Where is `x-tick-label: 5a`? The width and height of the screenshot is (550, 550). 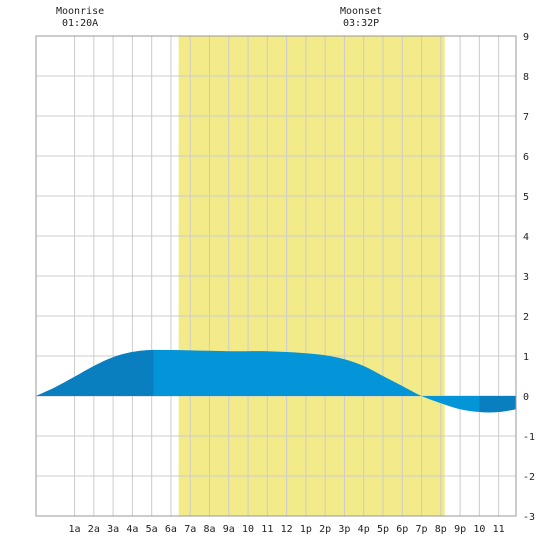 x-tick-label: 5a is located at coordinates (152, 529).